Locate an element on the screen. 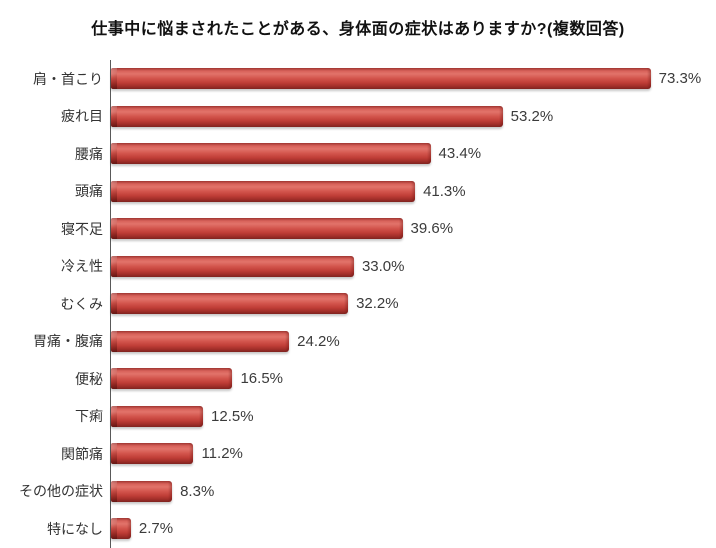 This screenshot has width=716, height=548. chart-row: 便秘 16.5% is located at coordinates (350, 379).